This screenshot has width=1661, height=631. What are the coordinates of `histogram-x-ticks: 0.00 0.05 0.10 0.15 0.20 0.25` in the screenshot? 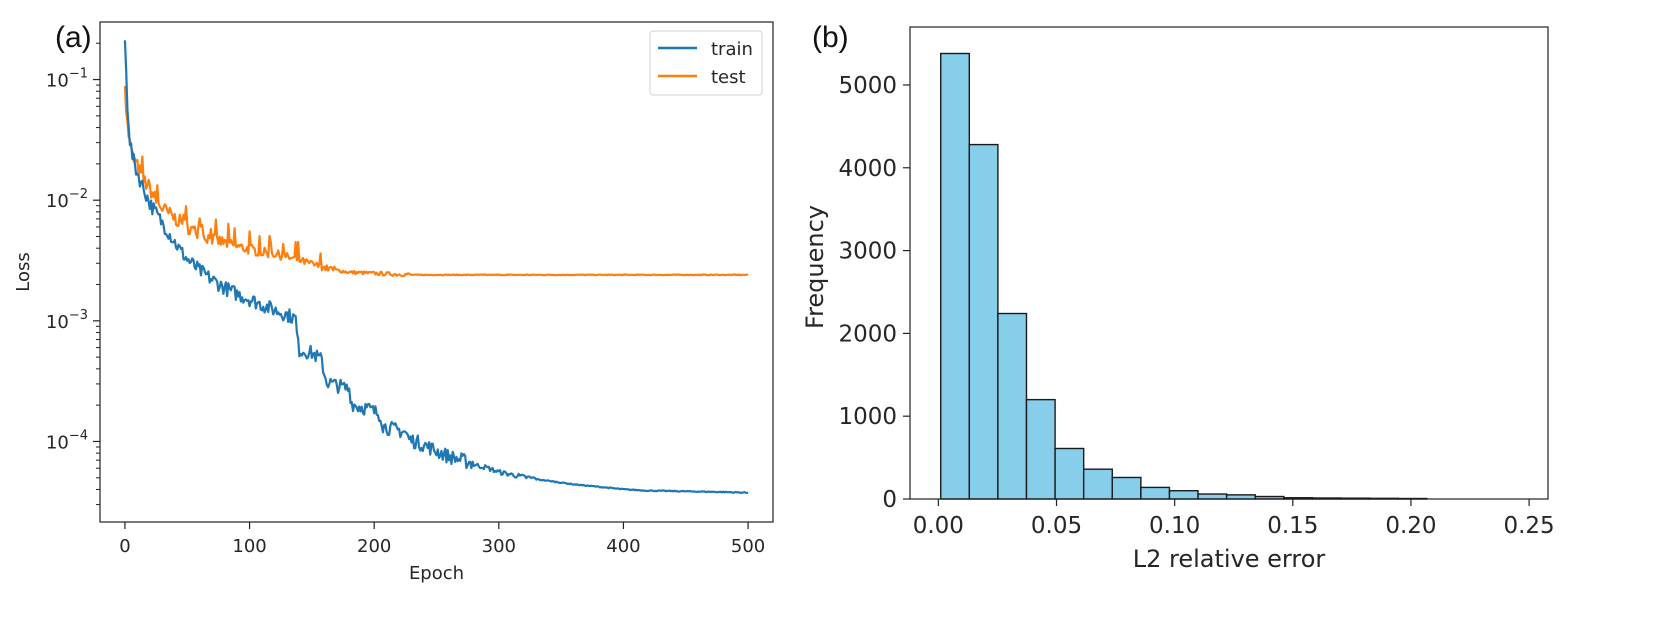 It's located at (1234, 519).